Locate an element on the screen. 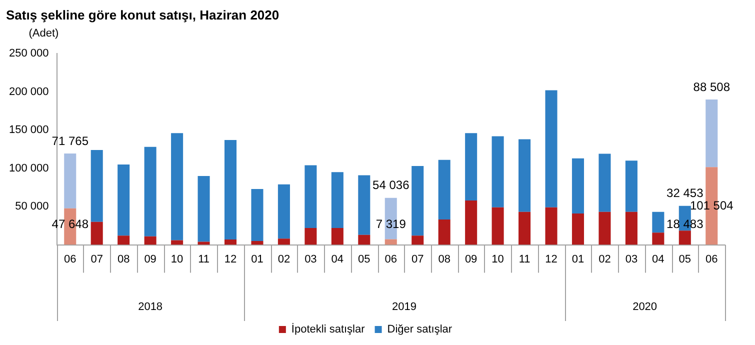  text: 2020 is located at coordinates (645, 306).